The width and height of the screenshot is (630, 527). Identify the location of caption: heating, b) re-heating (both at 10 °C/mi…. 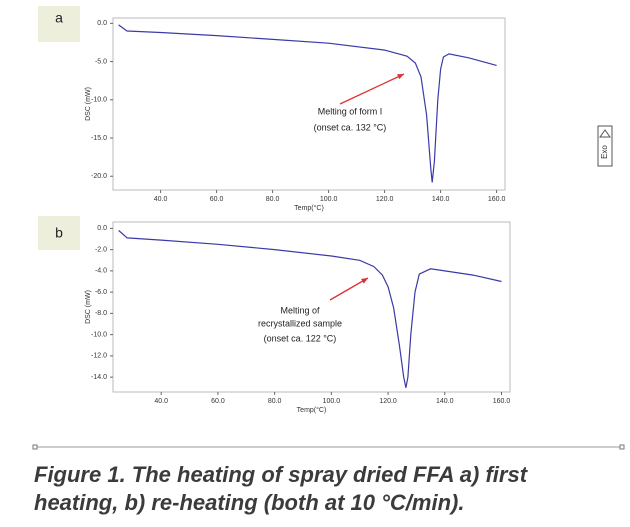
(249, 502).